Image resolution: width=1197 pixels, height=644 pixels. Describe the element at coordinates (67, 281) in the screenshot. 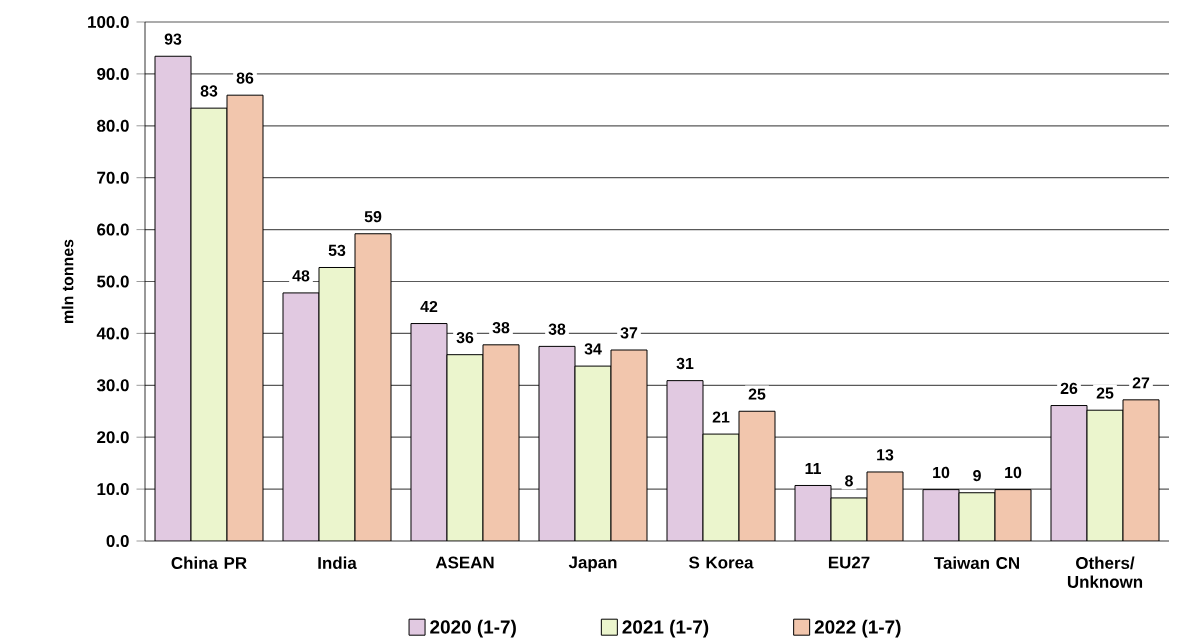

I see `y-axis-title: mln tonnes` at that location.